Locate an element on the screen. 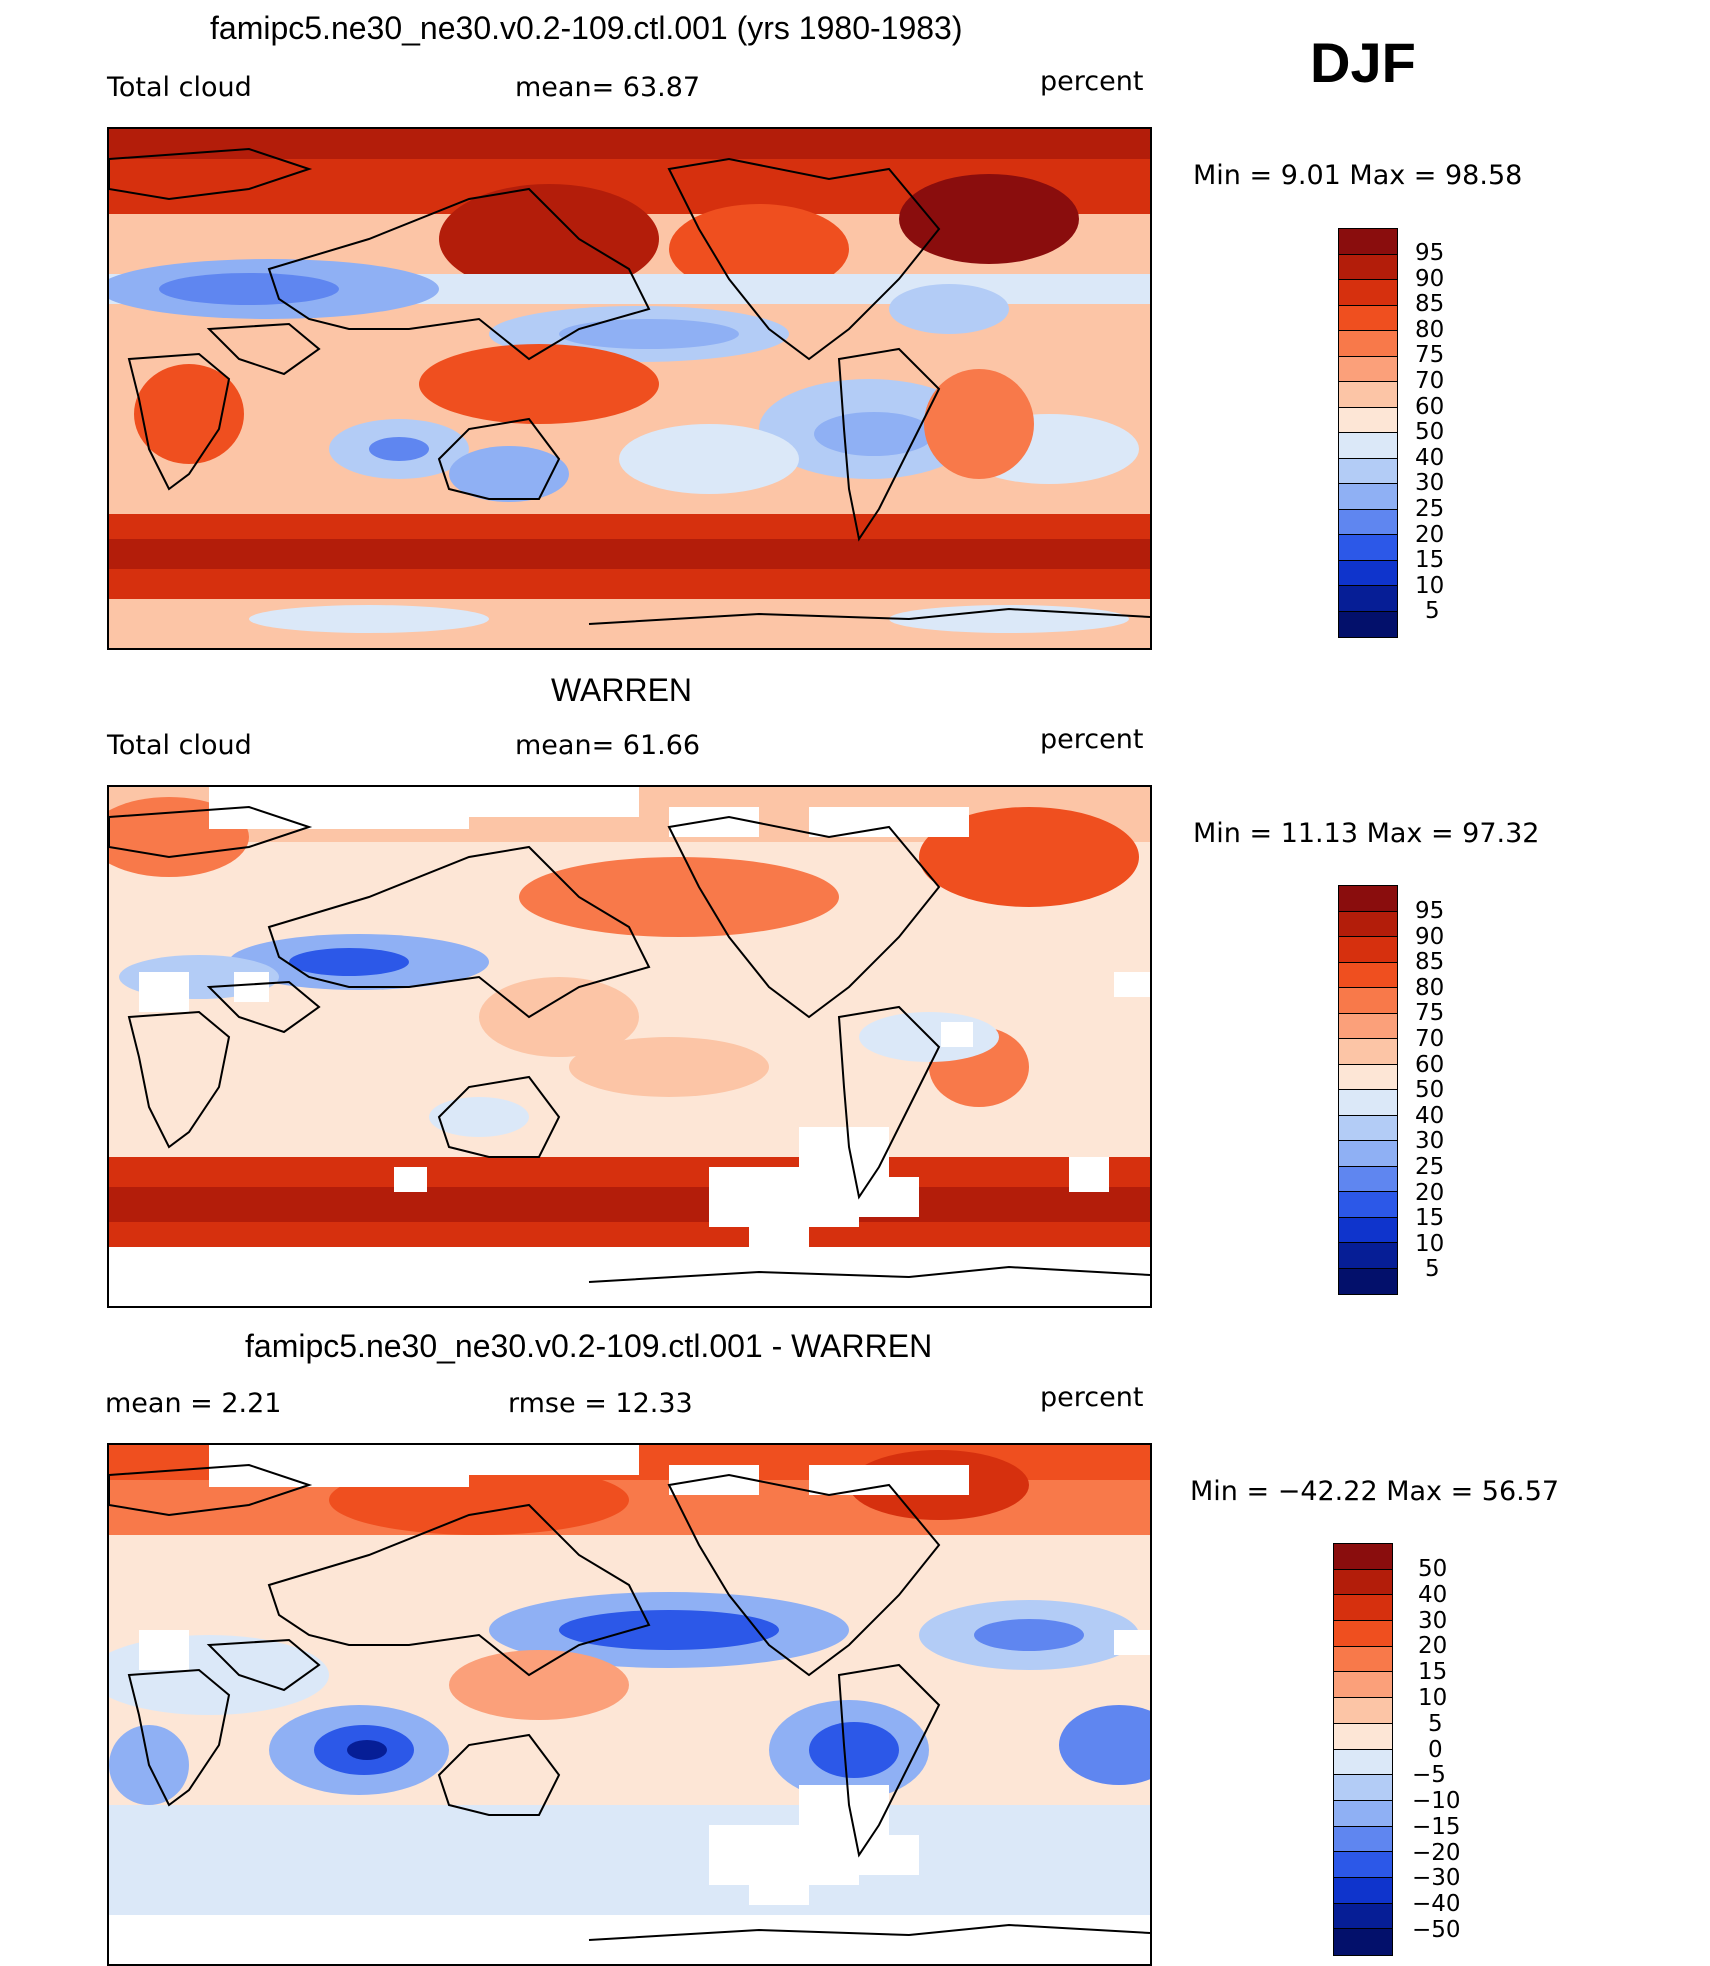  panel2-units-label: percent is located at coordinates (1092, 739).